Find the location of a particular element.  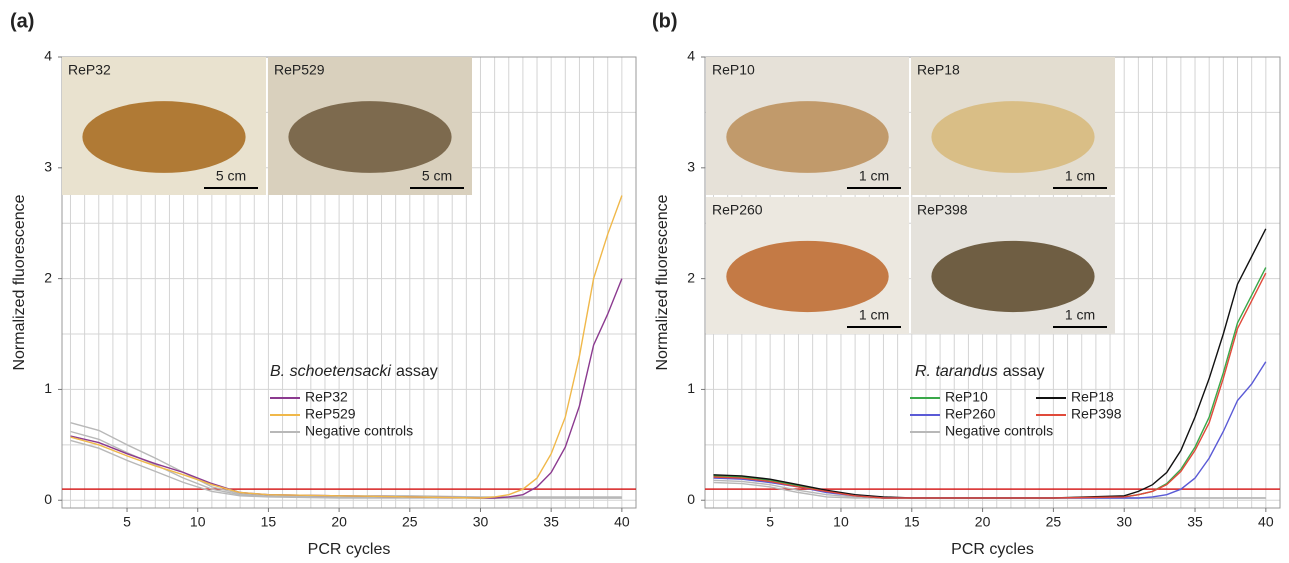

photo-label: ReP529 is located at coordinates (299, 70).